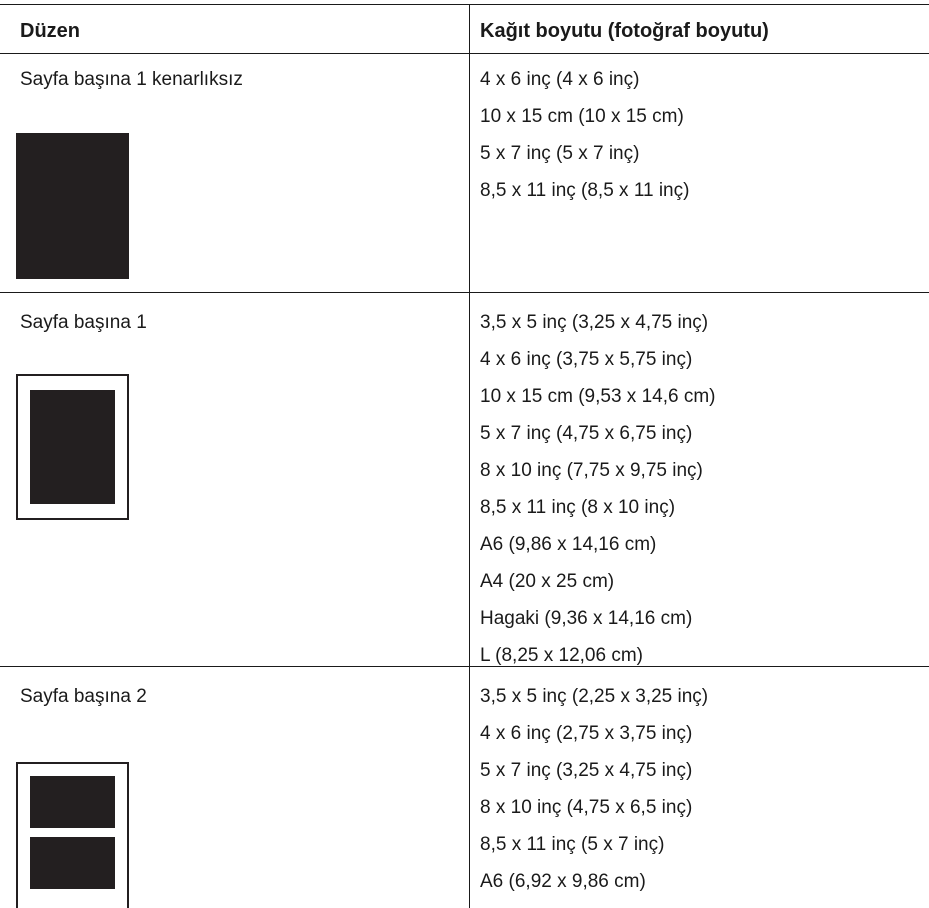  I want to click on row-layout-label: Sayfa başına 2, so click(83, 696).